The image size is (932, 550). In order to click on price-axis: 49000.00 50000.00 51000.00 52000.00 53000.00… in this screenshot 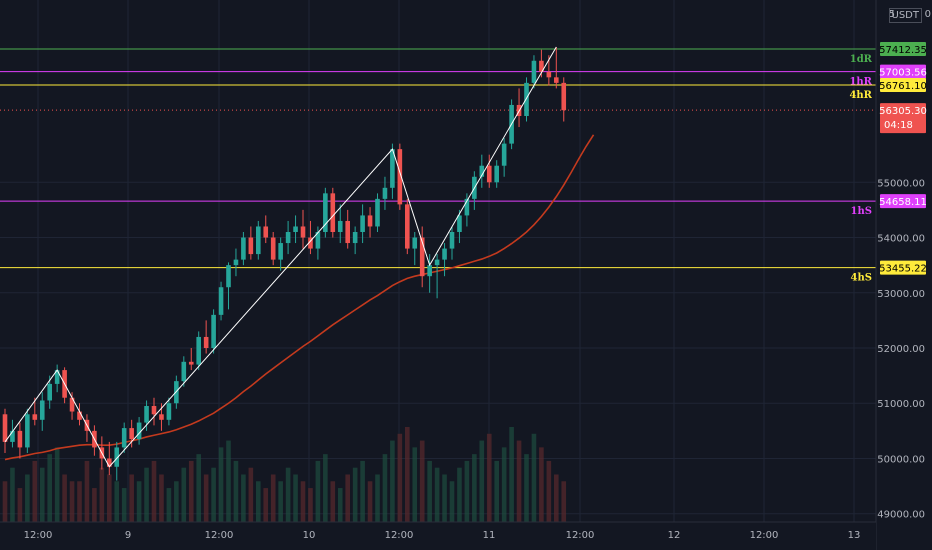, I will do `click(903, 275)`.